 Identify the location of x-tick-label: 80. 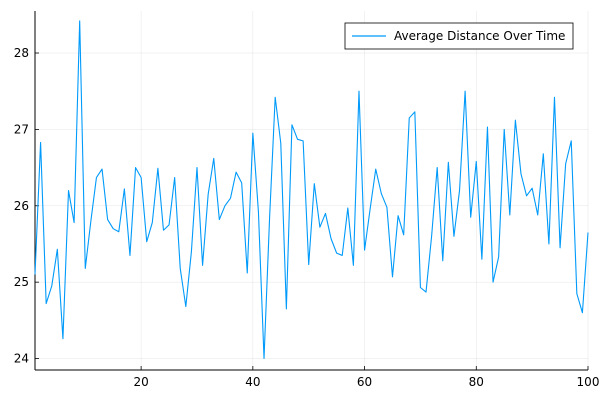
(476, 382).